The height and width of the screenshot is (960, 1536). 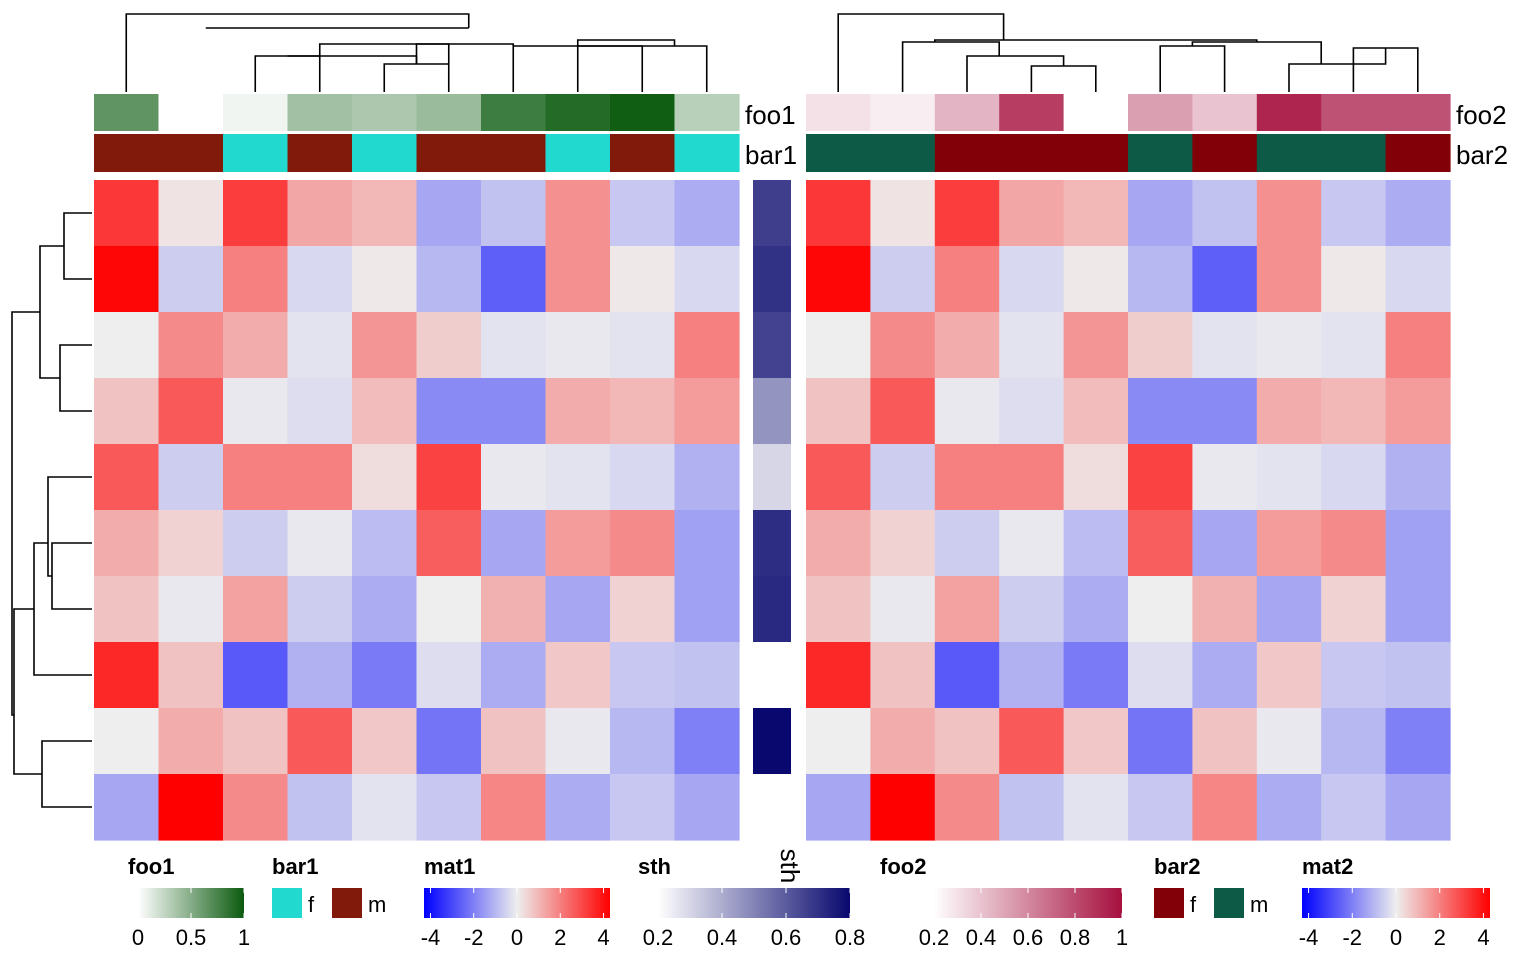 I want to click on legend-tick-label: -2, so click(x=1352, y=937).